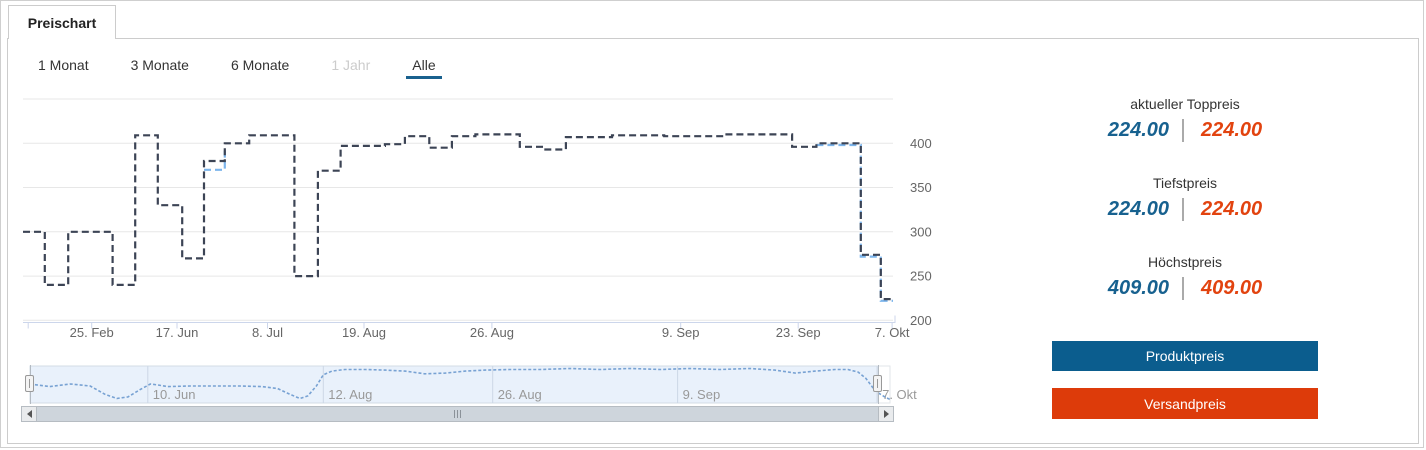 Image resolution: width=1426 pixels, height=450 pixels. Describe the element at coordinates (892, 332) in the screenshot. I see `x-tick-label: 7. Okt` at that location.